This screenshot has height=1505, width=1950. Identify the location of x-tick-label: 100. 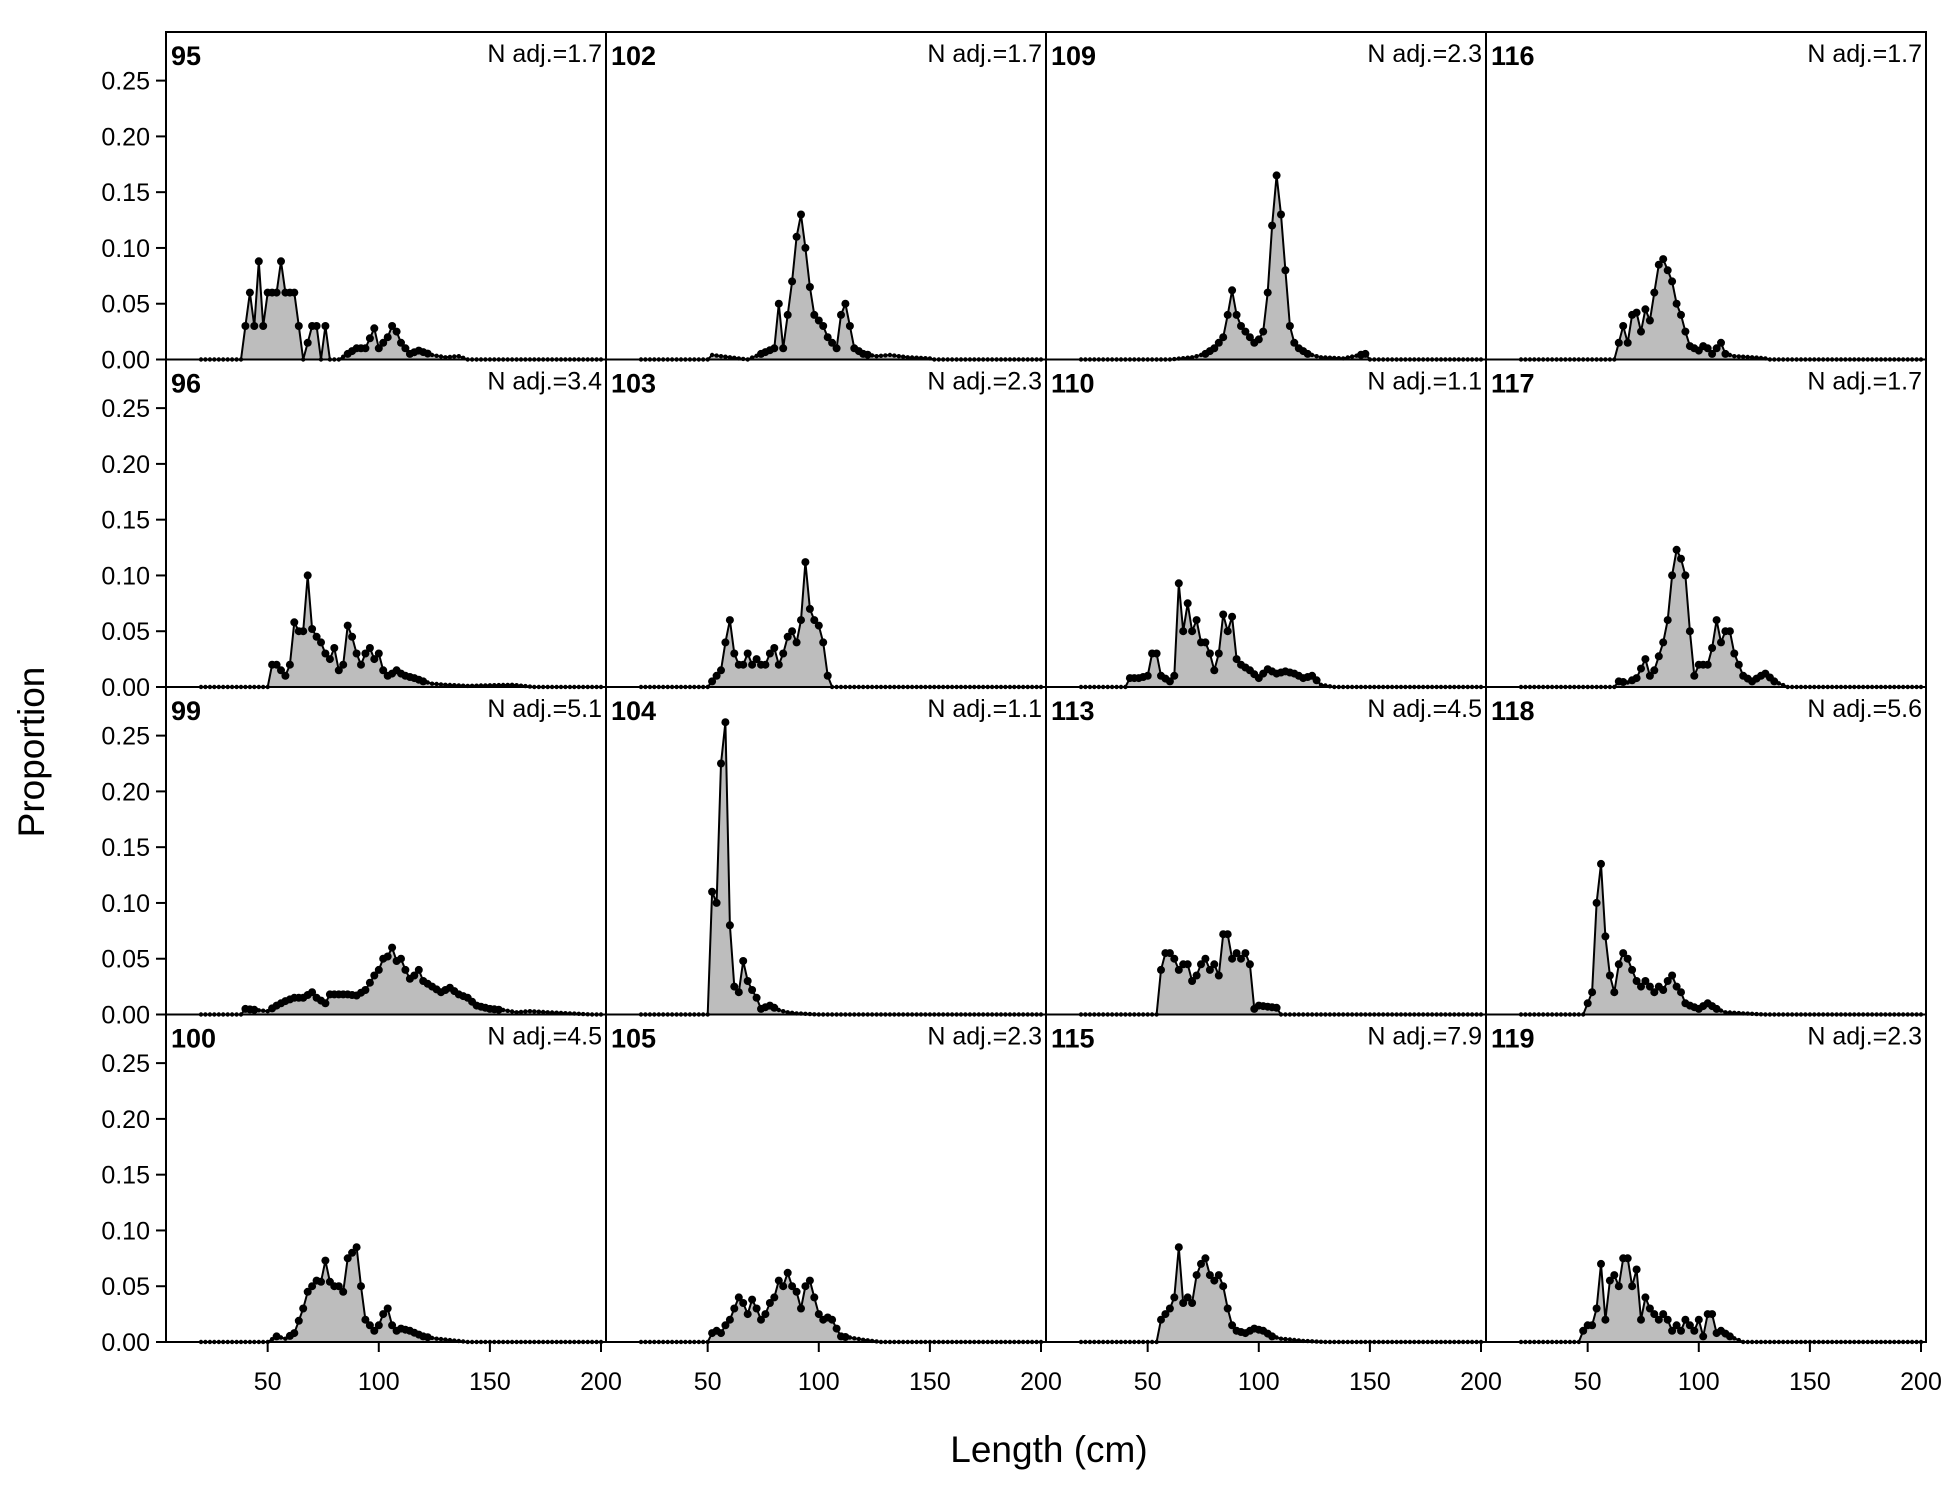
(819, 1382).